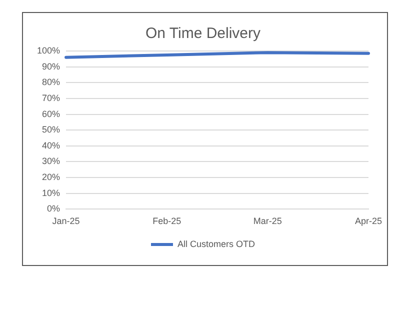 The height and width of the screenshot is (320, 414). I want to click on y-tick-label: 50%, so click(51, 129).